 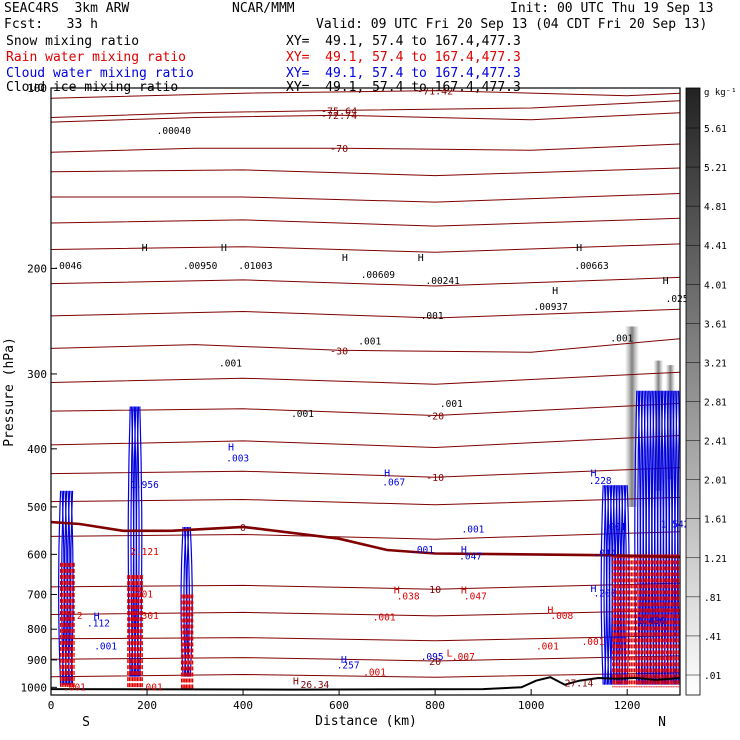 I want to click on temperature-contour-label: -30, so click(x=339, y=351).